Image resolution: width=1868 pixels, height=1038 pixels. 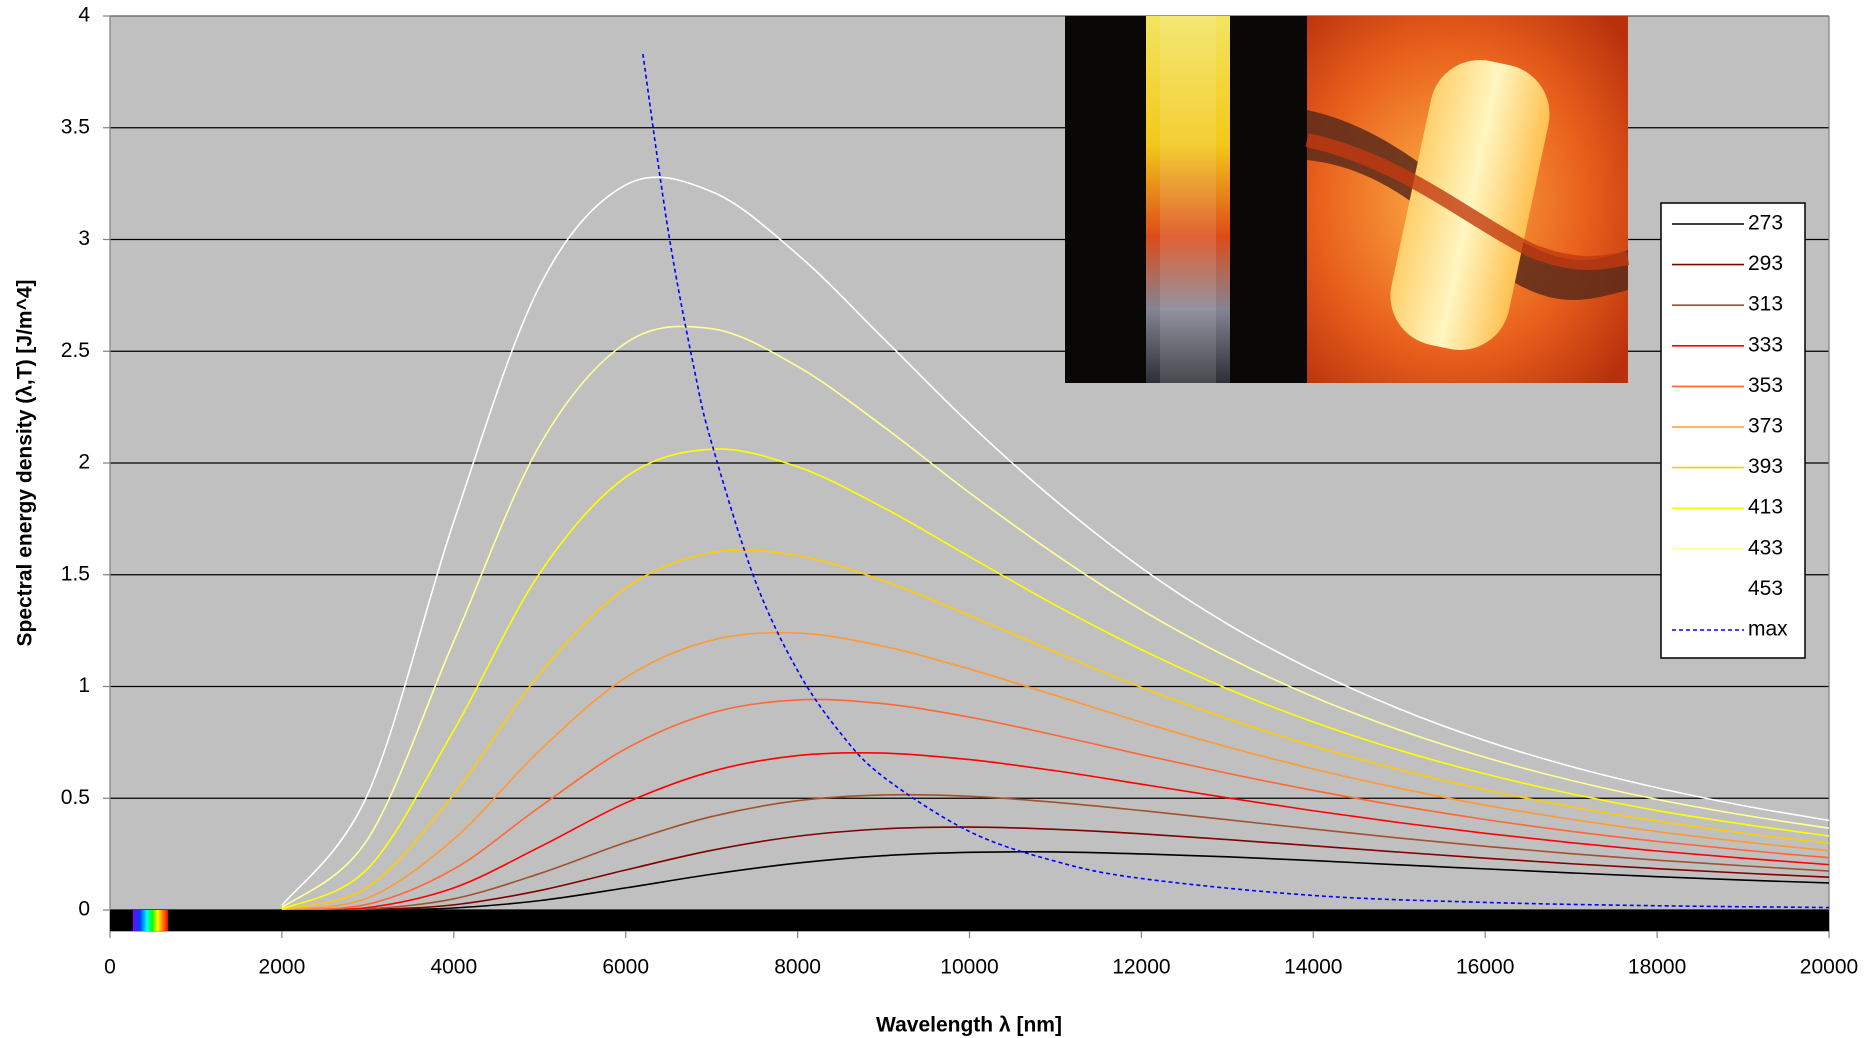 What do you see at coordinates (84, 462) in the screenshot?
I see `y-tick-label: 2` at bounding box center [84, 462].